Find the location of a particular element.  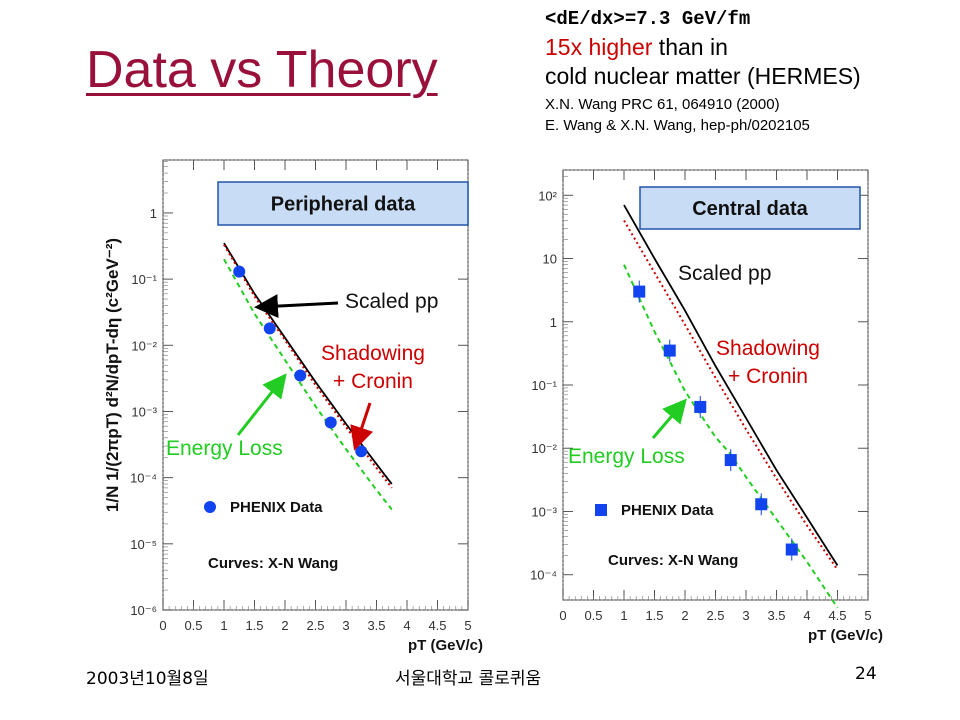

panel-label: Central data is located at coordinates (750, 209).